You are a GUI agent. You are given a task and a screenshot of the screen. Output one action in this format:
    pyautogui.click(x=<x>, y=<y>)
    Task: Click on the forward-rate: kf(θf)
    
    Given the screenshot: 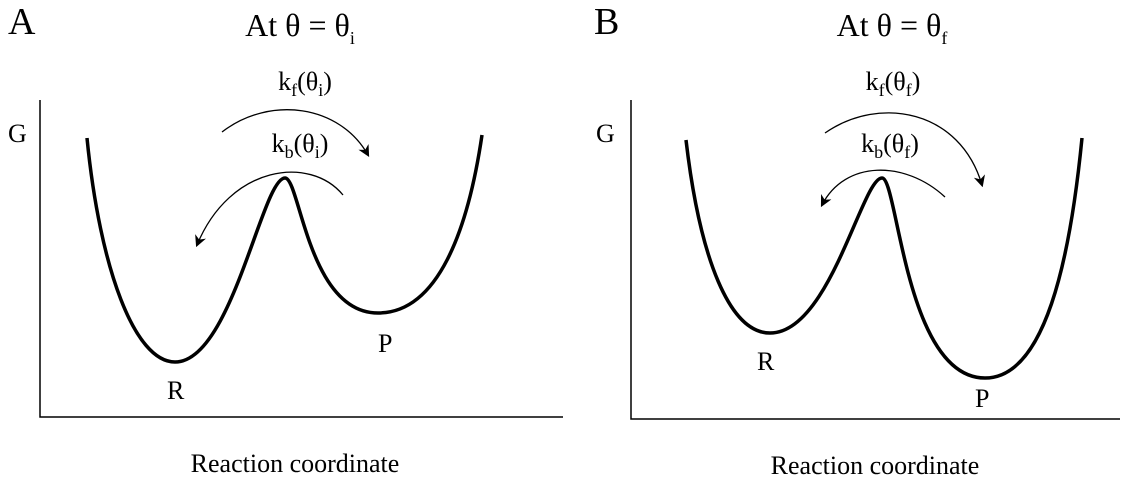 What is the action you would take?
    pyautogui.click(x=893, y=83)
    